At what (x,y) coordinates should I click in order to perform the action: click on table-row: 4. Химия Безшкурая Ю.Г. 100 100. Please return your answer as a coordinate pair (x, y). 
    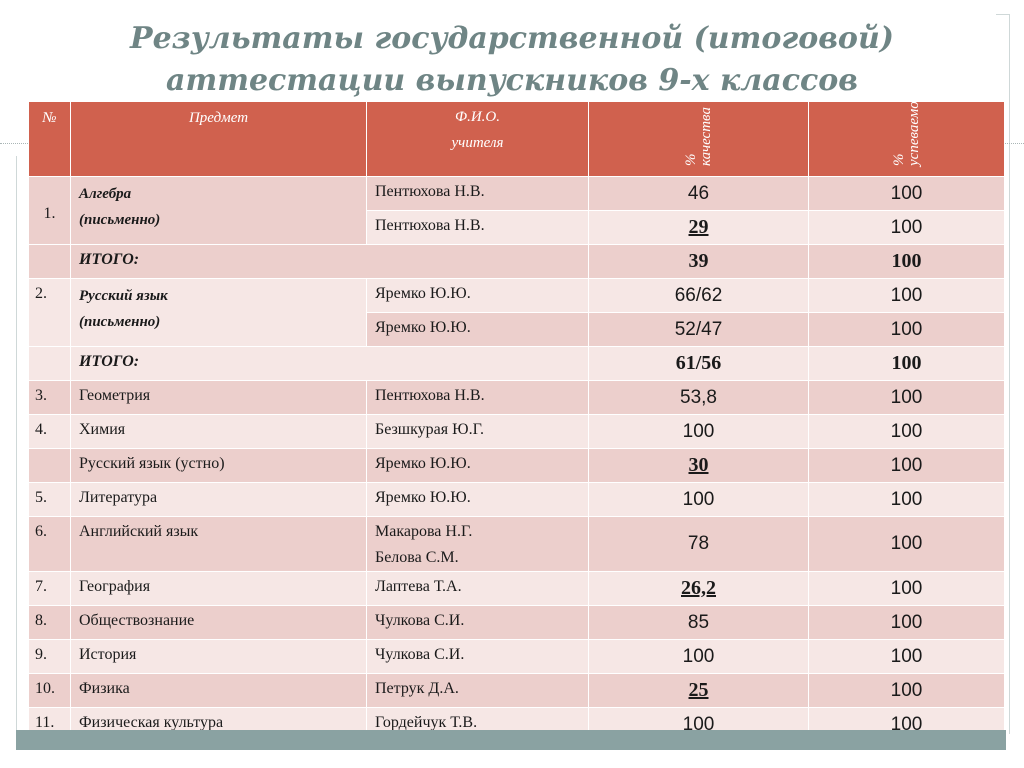
    Looking at the image, I should click on (516, 431).